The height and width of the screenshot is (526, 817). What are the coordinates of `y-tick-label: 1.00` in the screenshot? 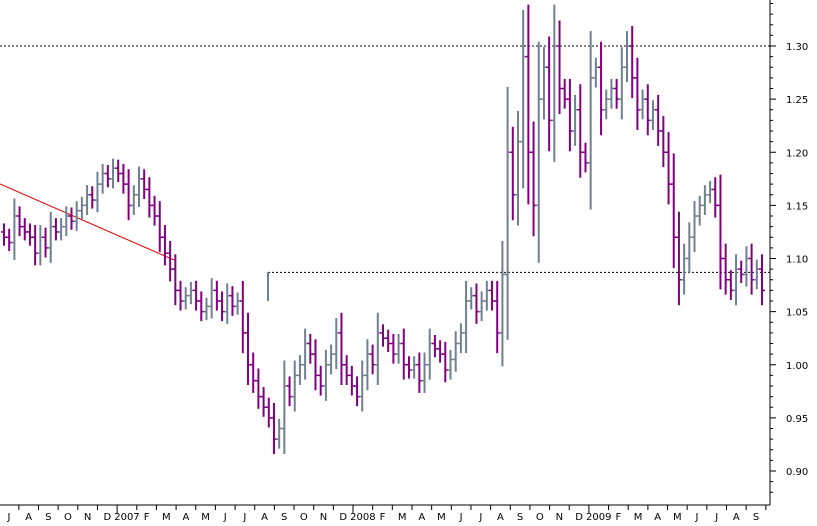 It's located at (797, 366).